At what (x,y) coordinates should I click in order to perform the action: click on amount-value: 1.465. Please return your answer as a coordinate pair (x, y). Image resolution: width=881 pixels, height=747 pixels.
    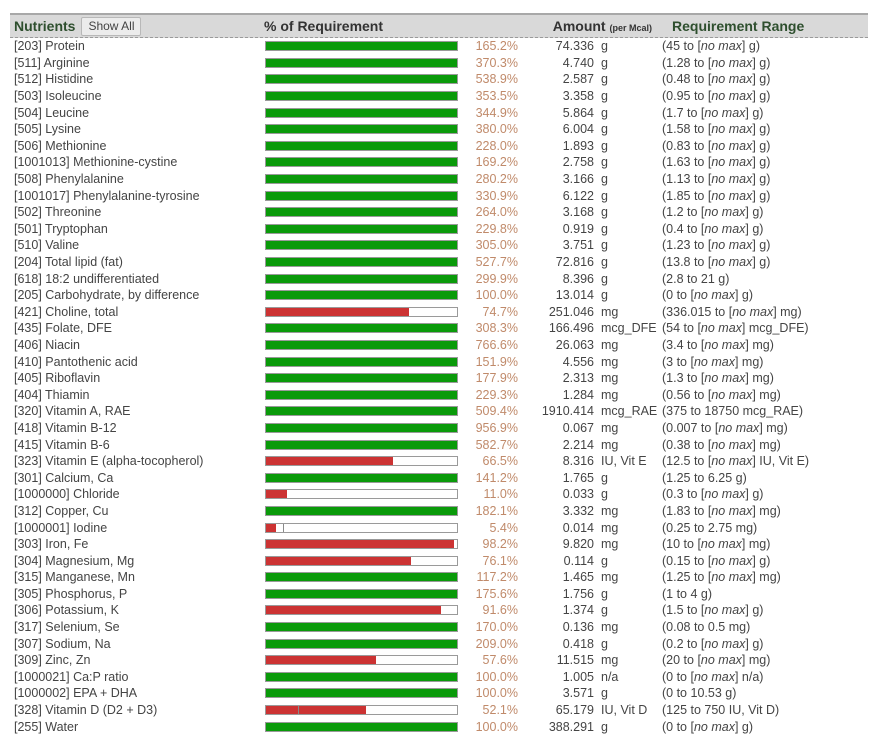
    Looking at the image, I should click on (578, 577).